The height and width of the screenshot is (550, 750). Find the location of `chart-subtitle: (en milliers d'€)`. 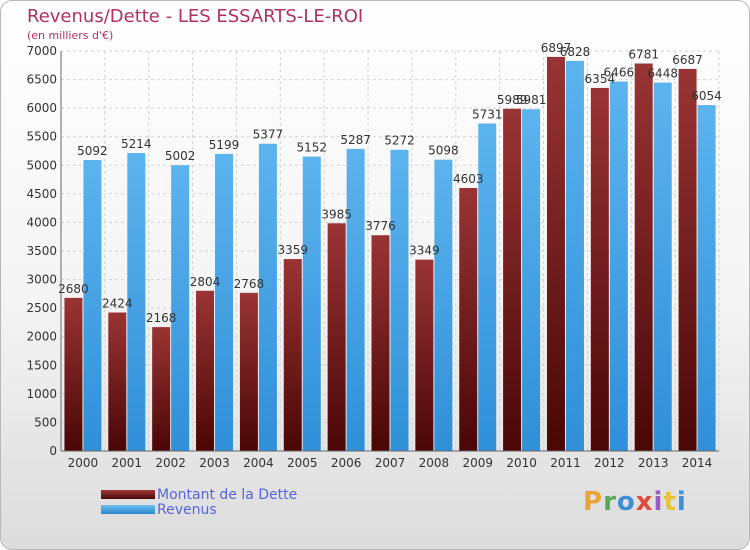

chart-subtitle: (en milliers d'€) is located at coordinates (70, 35).